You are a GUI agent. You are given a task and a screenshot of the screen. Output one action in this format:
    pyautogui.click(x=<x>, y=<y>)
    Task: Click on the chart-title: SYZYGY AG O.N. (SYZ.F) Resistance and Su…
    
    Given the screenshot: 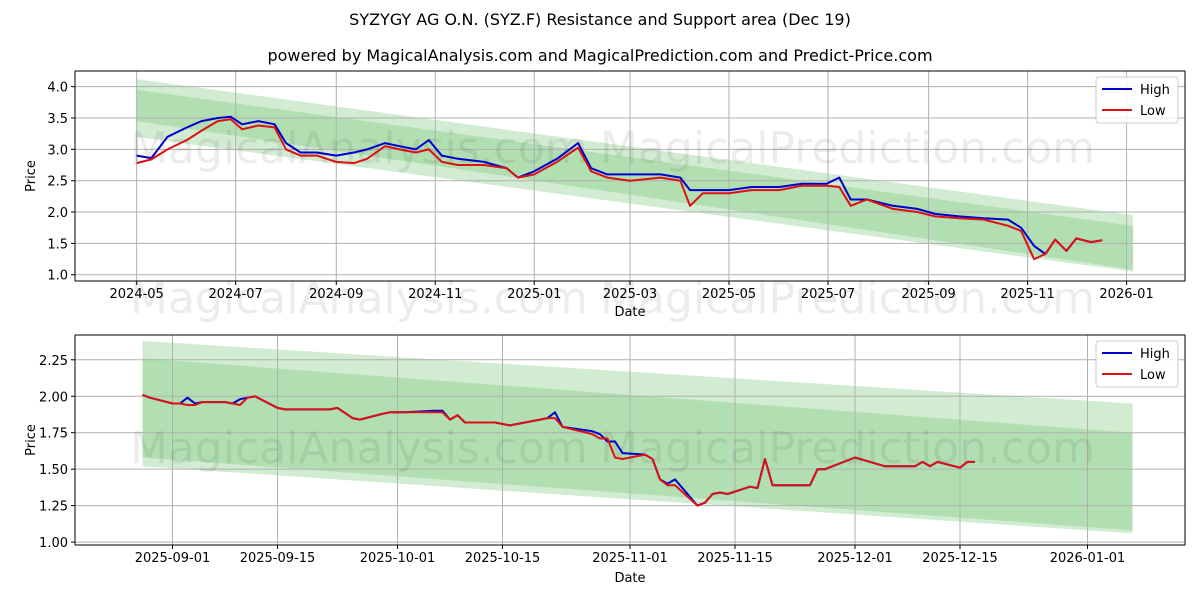 What is the action you would take?
    pyautogui.click(x=600, y=19)
    